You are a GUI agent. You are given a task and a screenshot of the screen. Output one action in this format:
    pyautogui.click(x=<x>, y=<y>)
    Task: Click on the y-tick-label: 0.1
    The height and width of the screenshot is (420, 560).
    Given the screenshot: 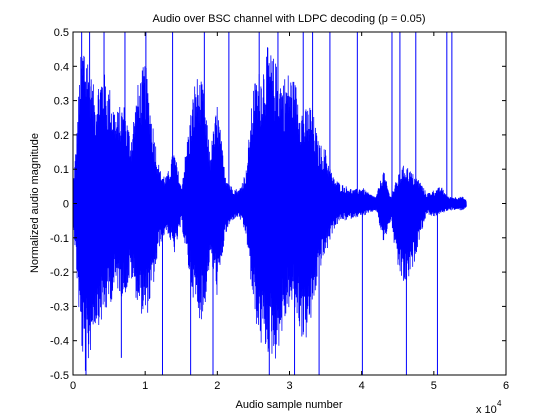 What is the action you would take?
    pyautogui.click(x=61, y=170)
    